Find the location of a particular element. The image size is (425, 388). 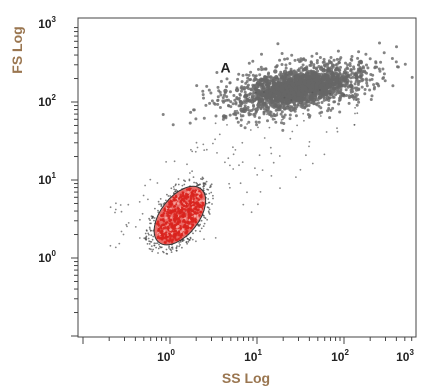

y-tick-label: 103 is located at coordinates (47, 23).